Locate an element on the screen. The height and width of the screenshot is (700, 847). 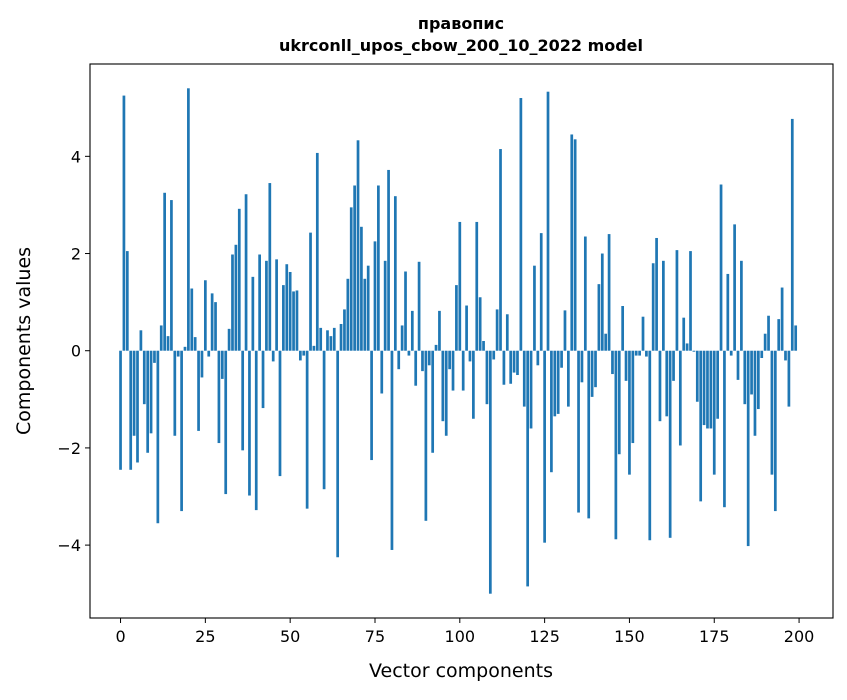
x-tick-label: 100 is located at coordinates (460, 636).